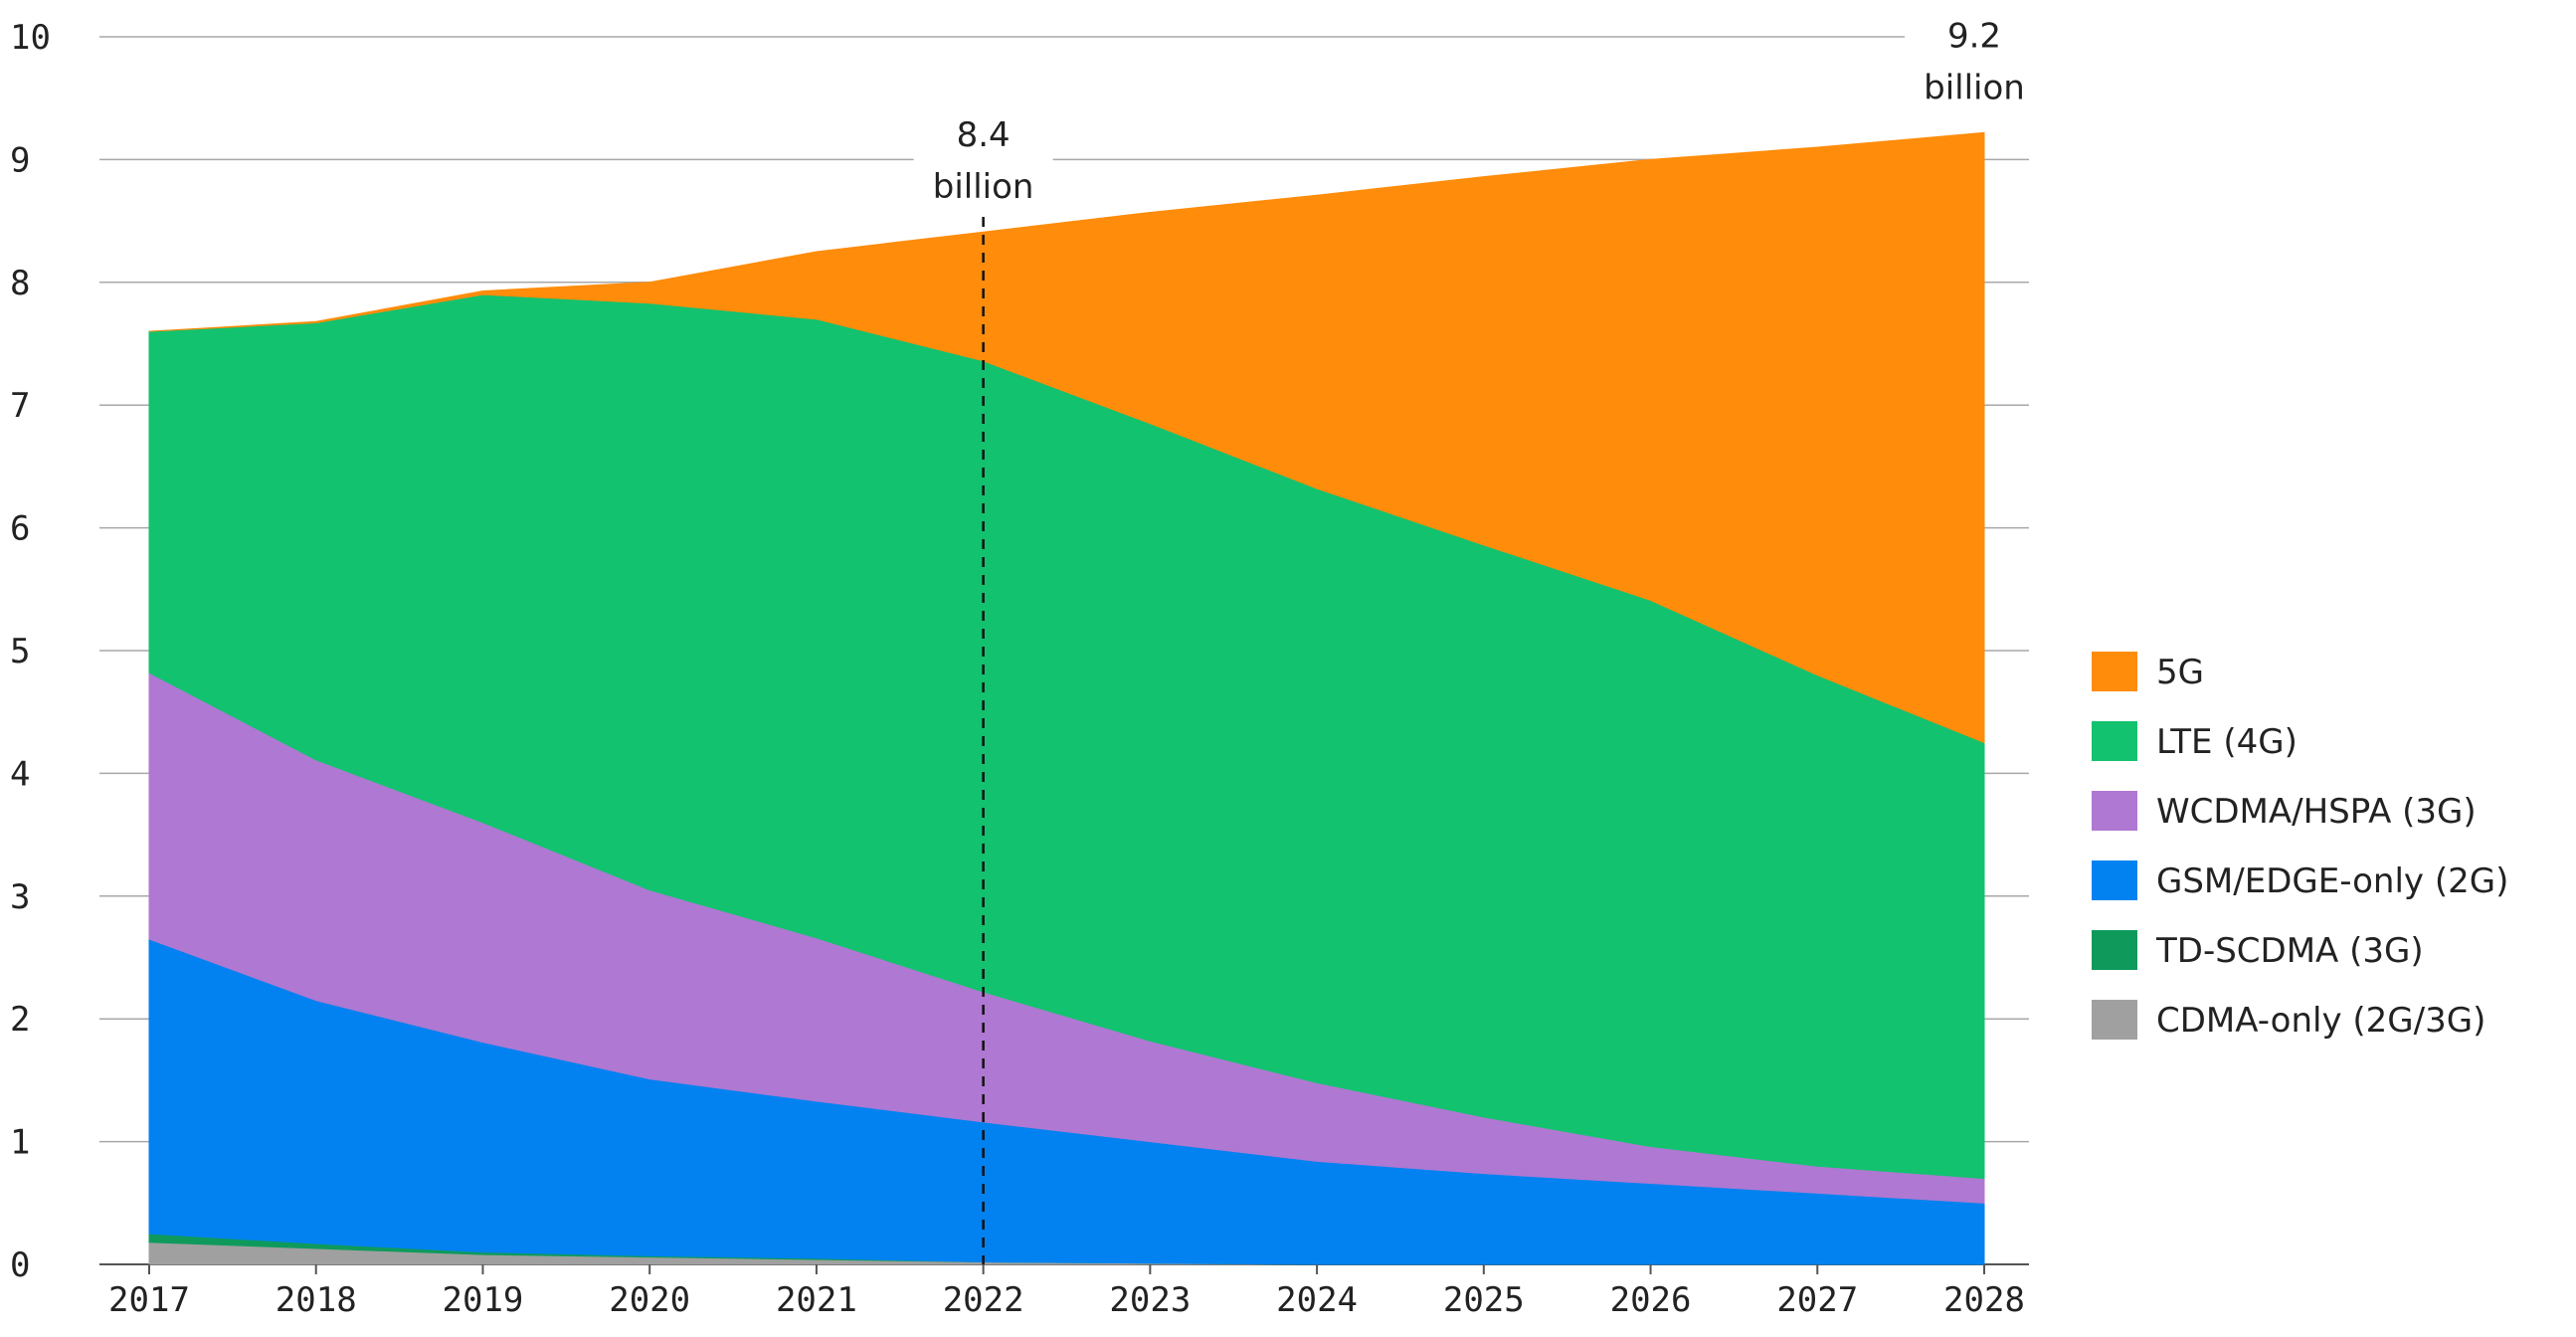 The image size is (2576, 1337). Describe the element at coordinates (149, 1300) in the screenshot. I see `x-tick-label-2017: 2017` at that location.